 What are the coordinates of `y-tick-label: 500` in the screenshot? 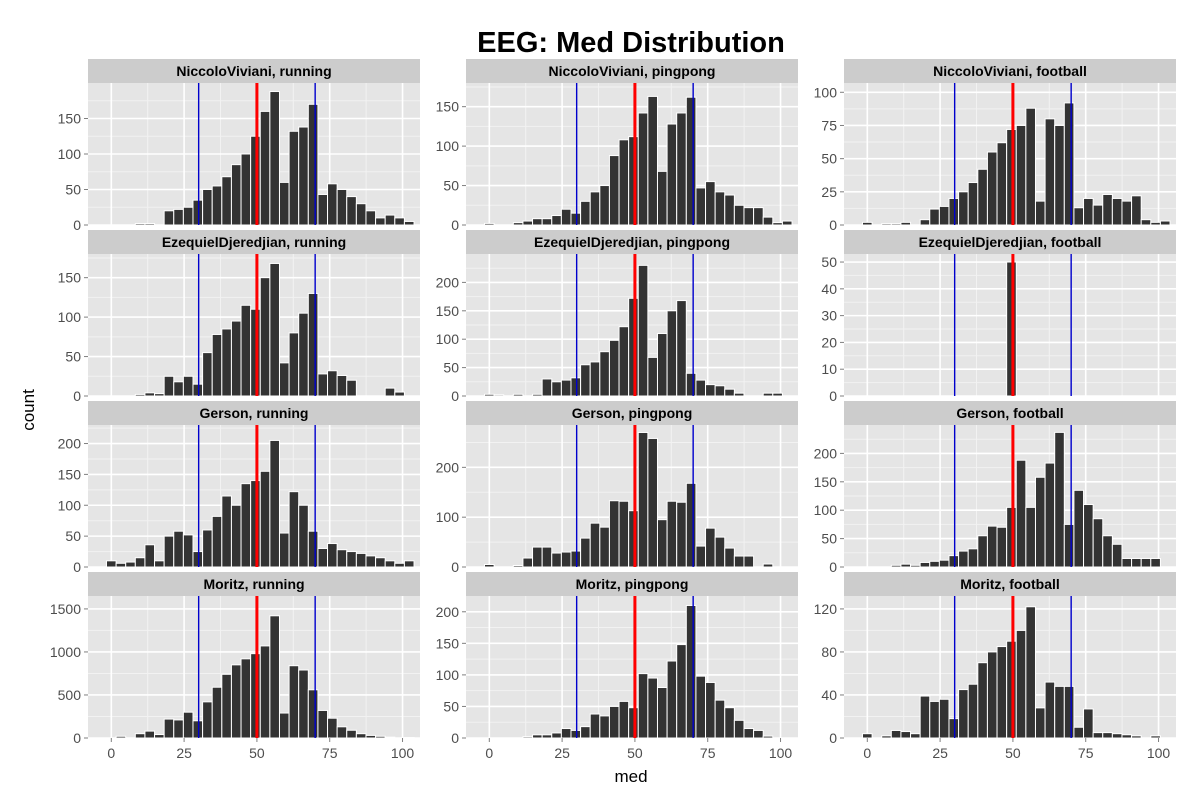 It's located at (70, 695).